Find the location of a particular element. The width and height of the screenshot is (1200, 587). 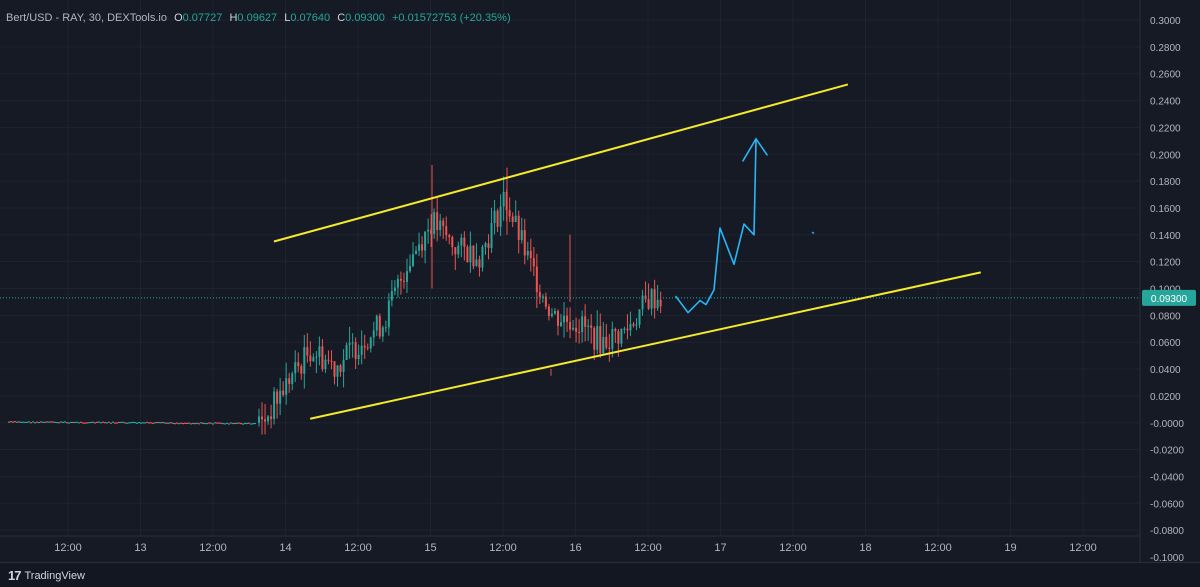

price-tick-label: 0.1800 is located at coordinates (1165, 182).